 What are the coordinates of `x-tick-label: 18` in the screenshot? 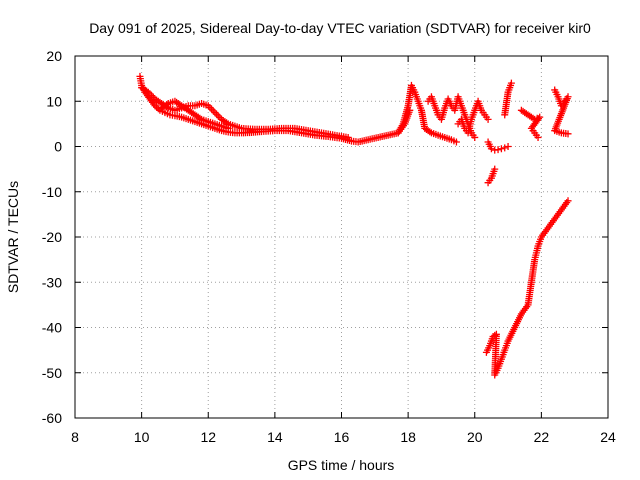 It's located at (408, 437).